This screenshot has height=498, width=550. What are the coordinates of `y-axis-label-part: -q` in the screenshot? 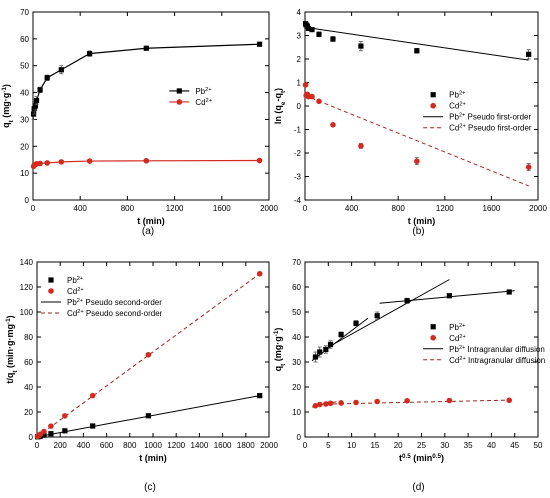 It's located at (278, 97).